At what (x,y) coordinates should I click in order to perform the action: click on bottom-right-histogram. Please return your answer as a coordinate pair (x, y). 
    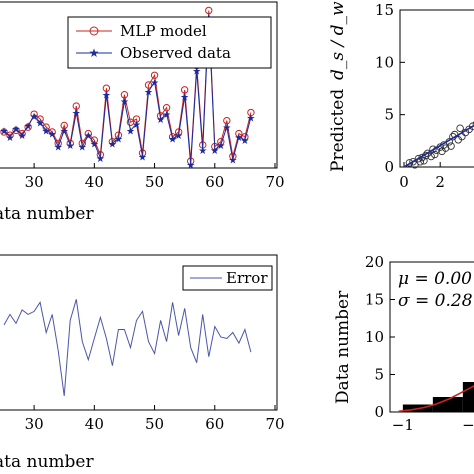
    Looking at the image, I should click on (436, 397).